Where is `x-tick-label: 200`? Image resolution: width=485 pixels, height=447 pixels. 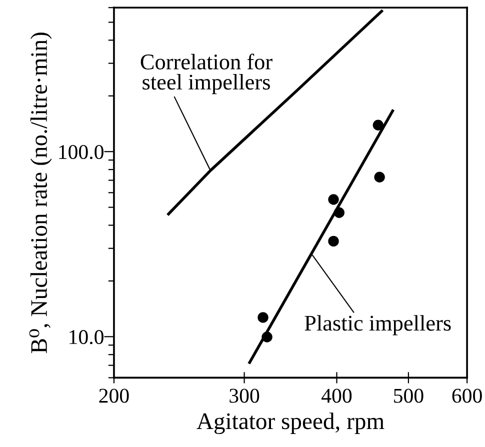 x-tick-label: 200 is located at coordinates (114, 395).